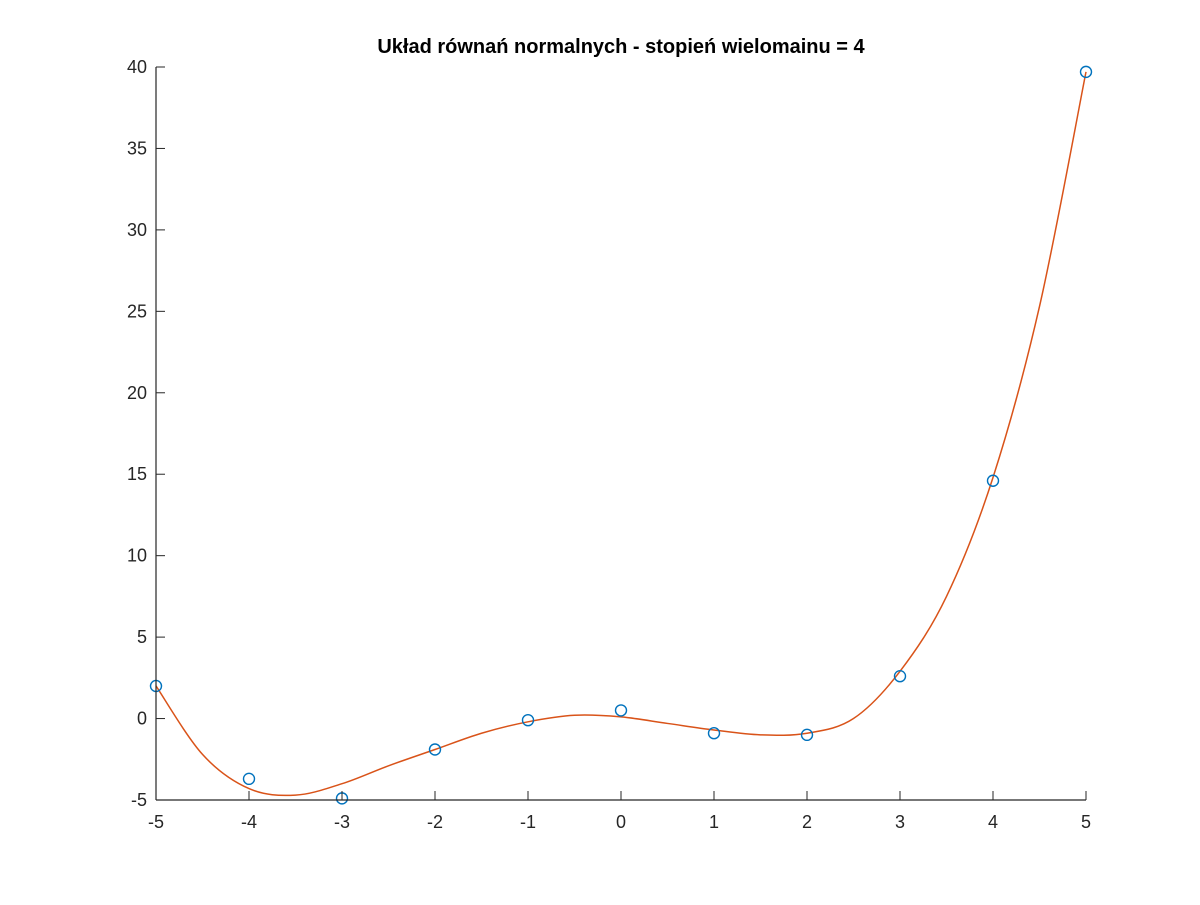 The image size is (1200, 905). What do you see at coordinates (137, 148) in the screenshot?
I see `y-tick-label: 35` at bounding box center [137, 148].